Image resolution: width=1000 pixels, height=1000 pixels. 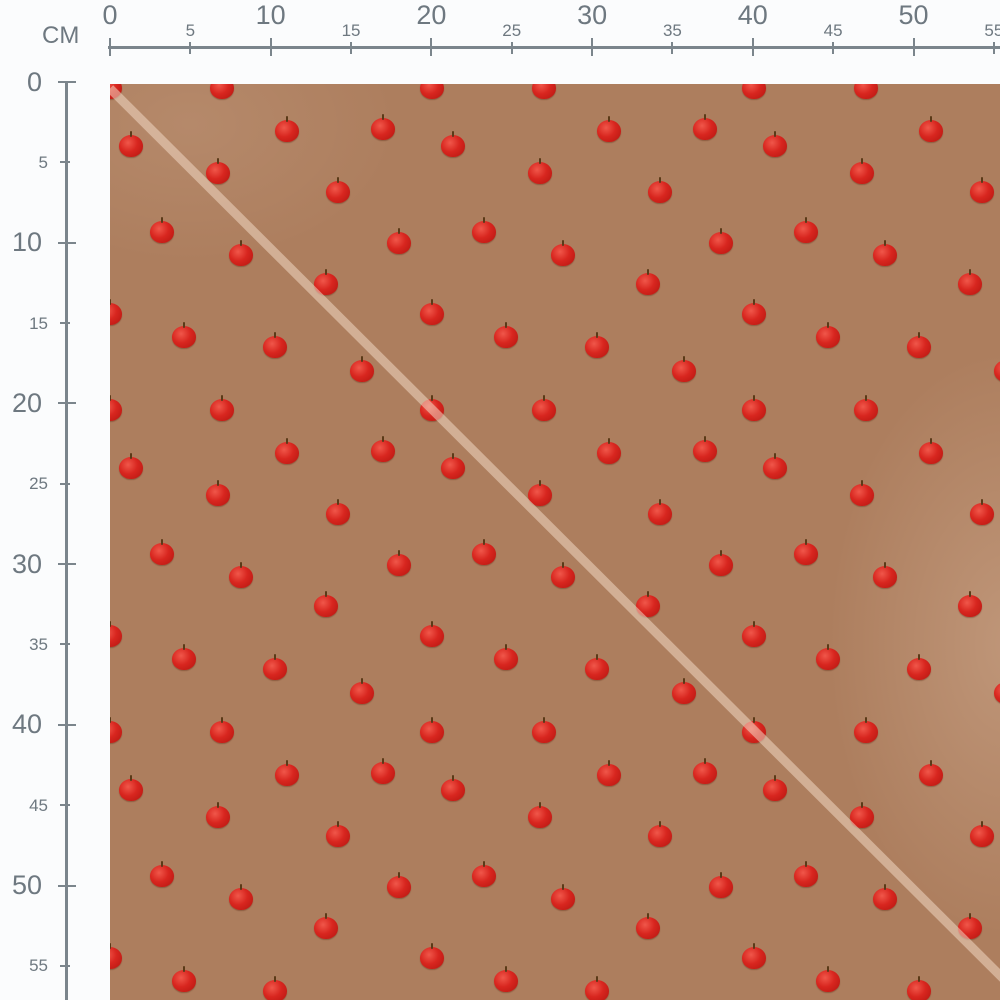 I want to click on left-ruler-label: 40, so click(x=26, y=724).